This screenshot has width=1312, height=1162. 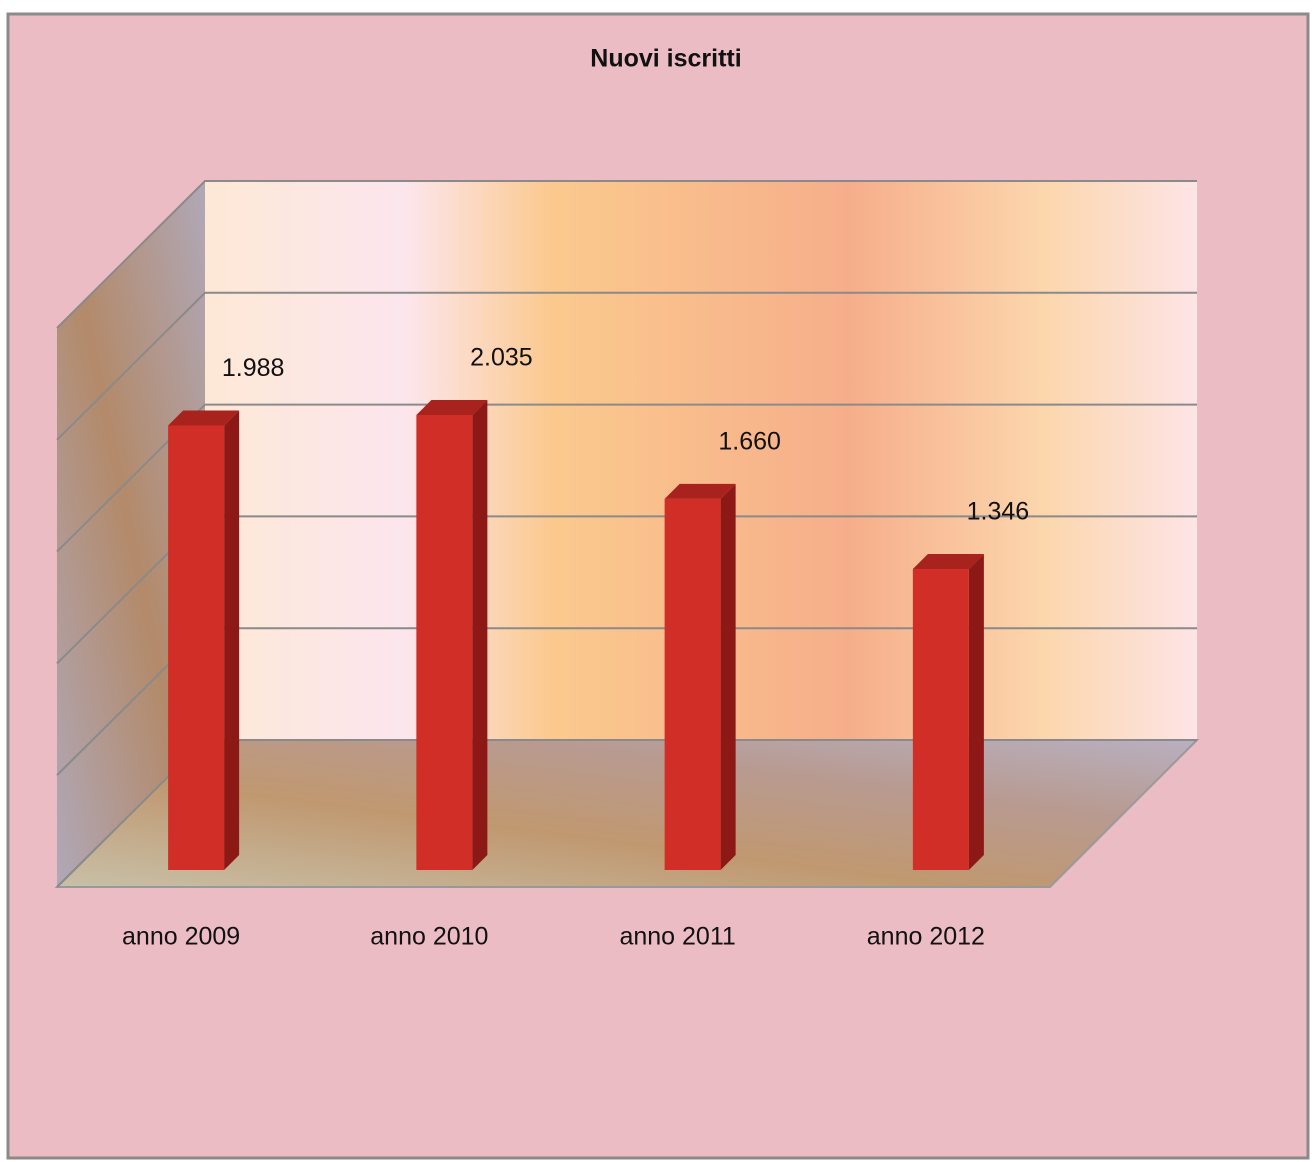 What do you see at coordinates (677, 937) in the screenshot?
I see `x-tick-label: anno 2011` at bounding box center [677, 937].